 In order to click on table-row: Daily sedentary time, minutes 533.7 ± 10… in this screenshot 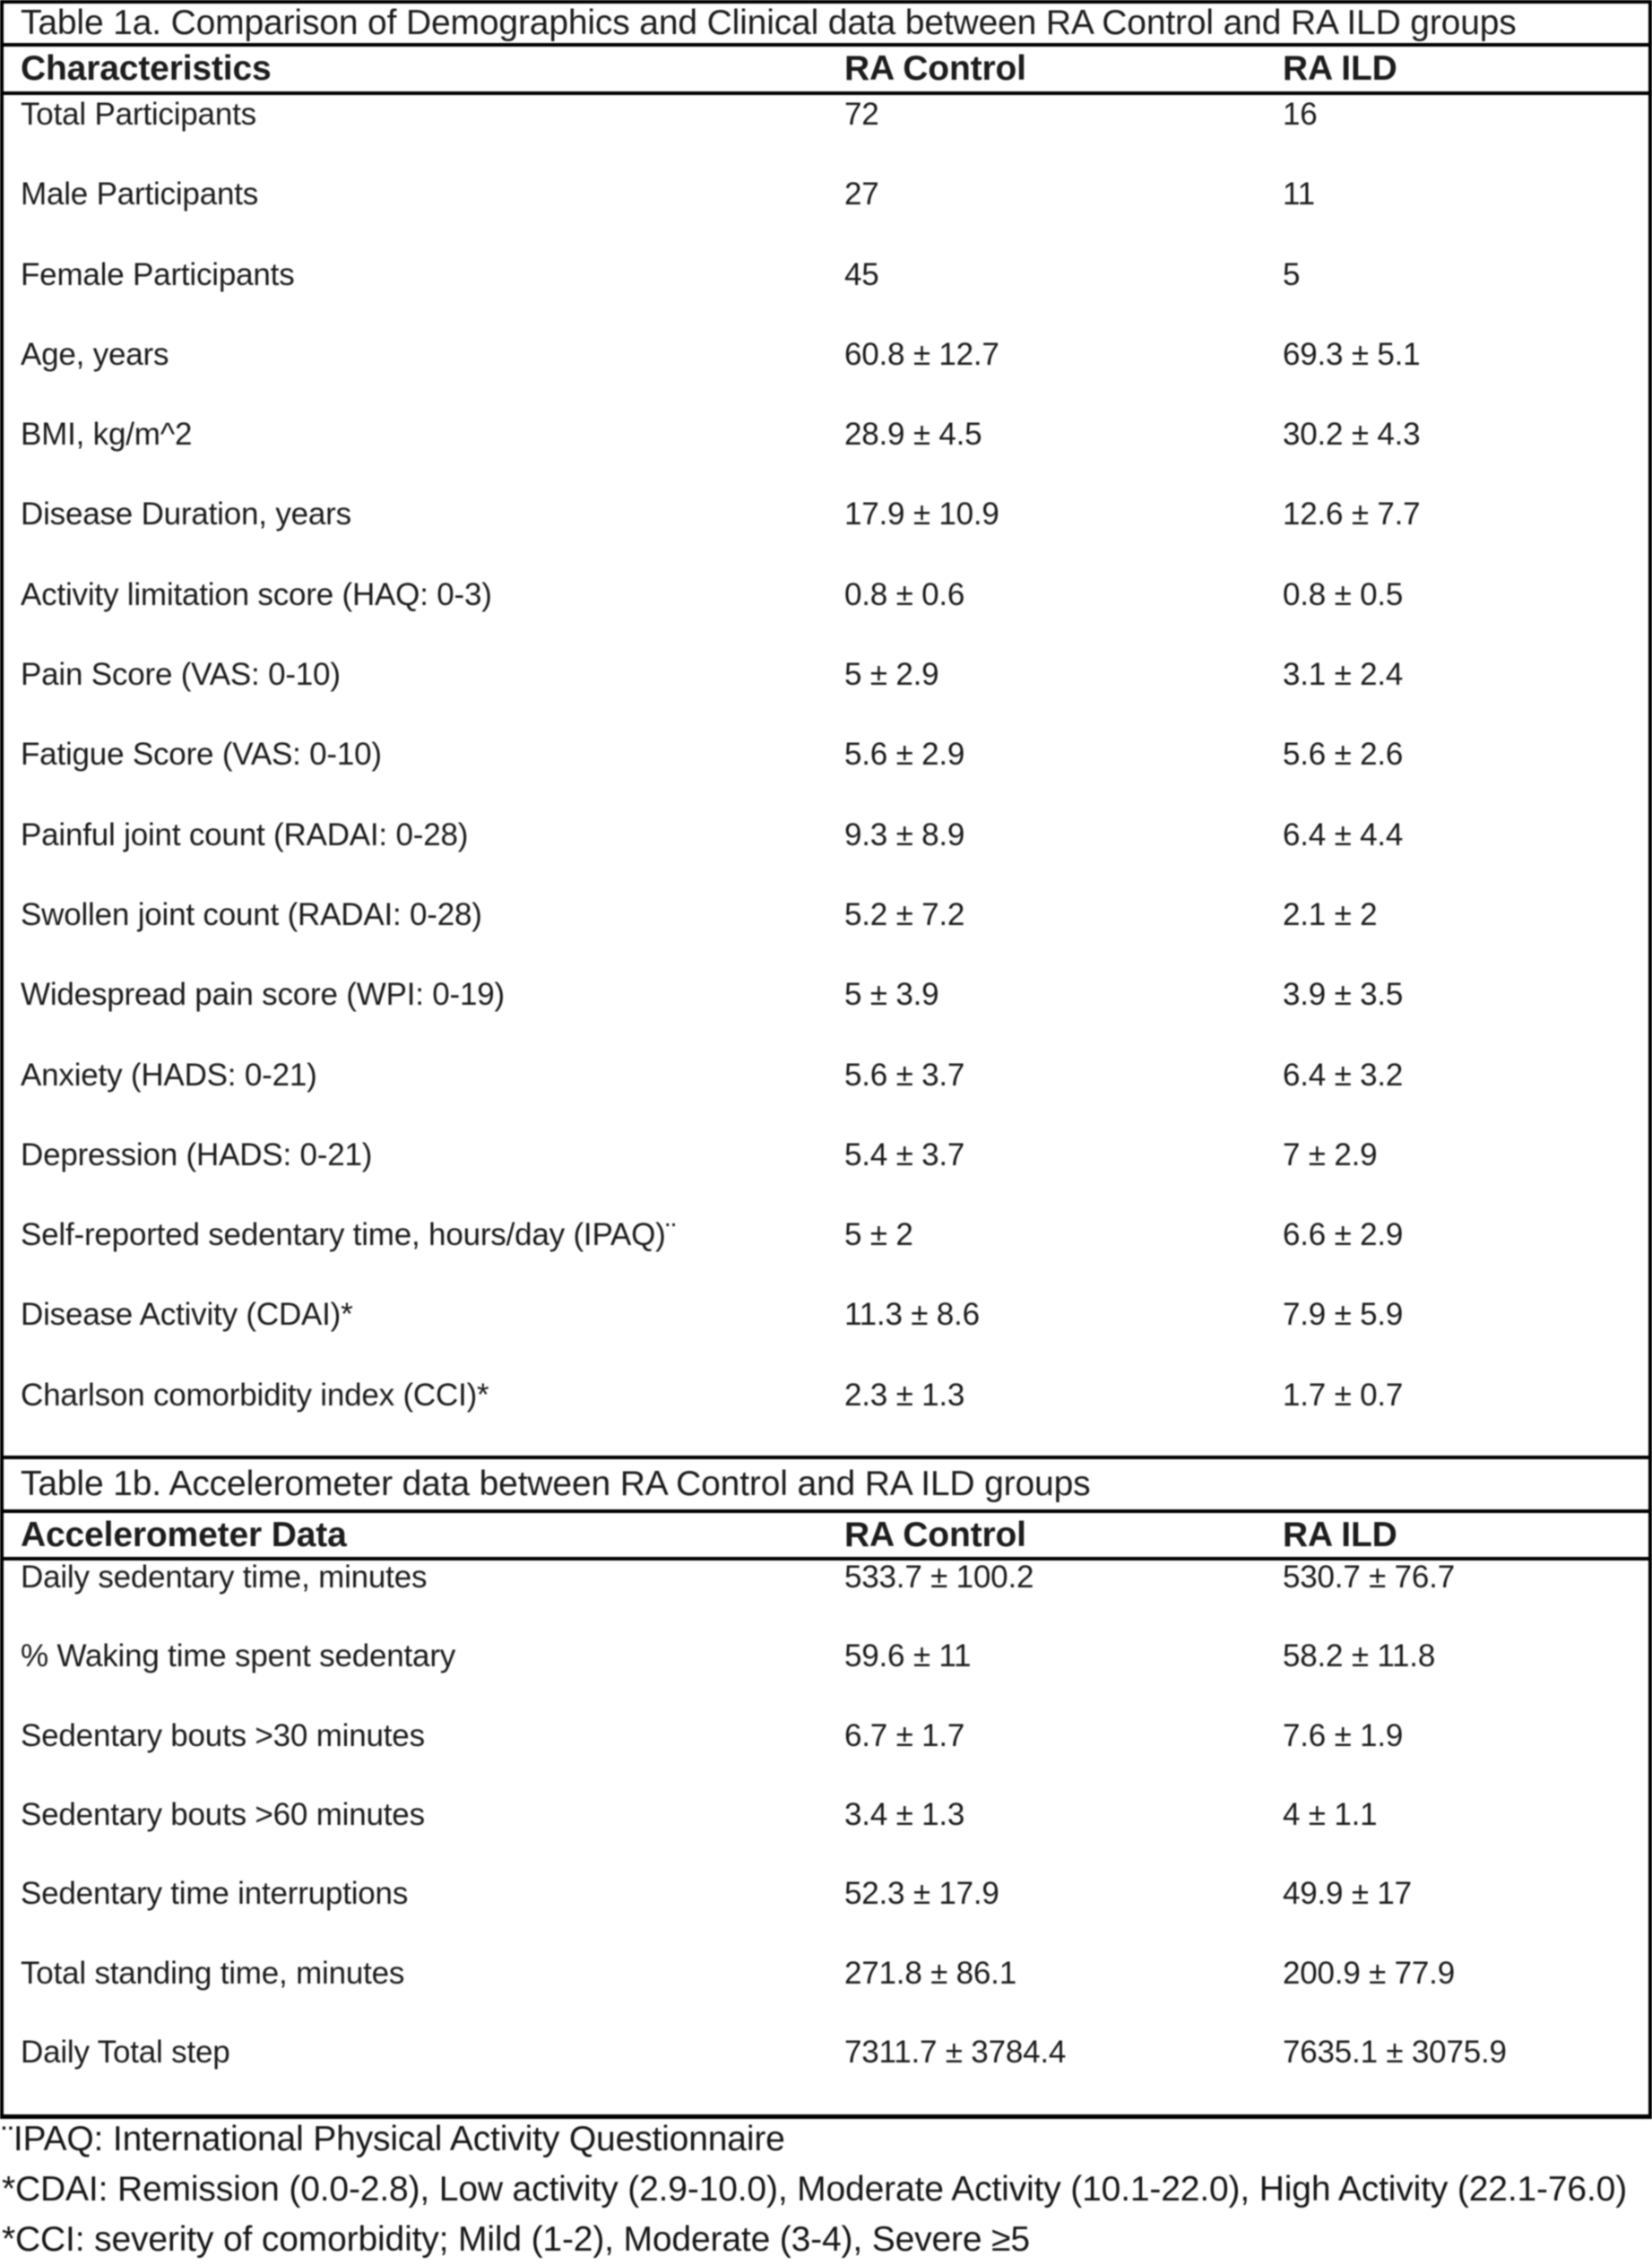, I will do `click(826, 1599)`.